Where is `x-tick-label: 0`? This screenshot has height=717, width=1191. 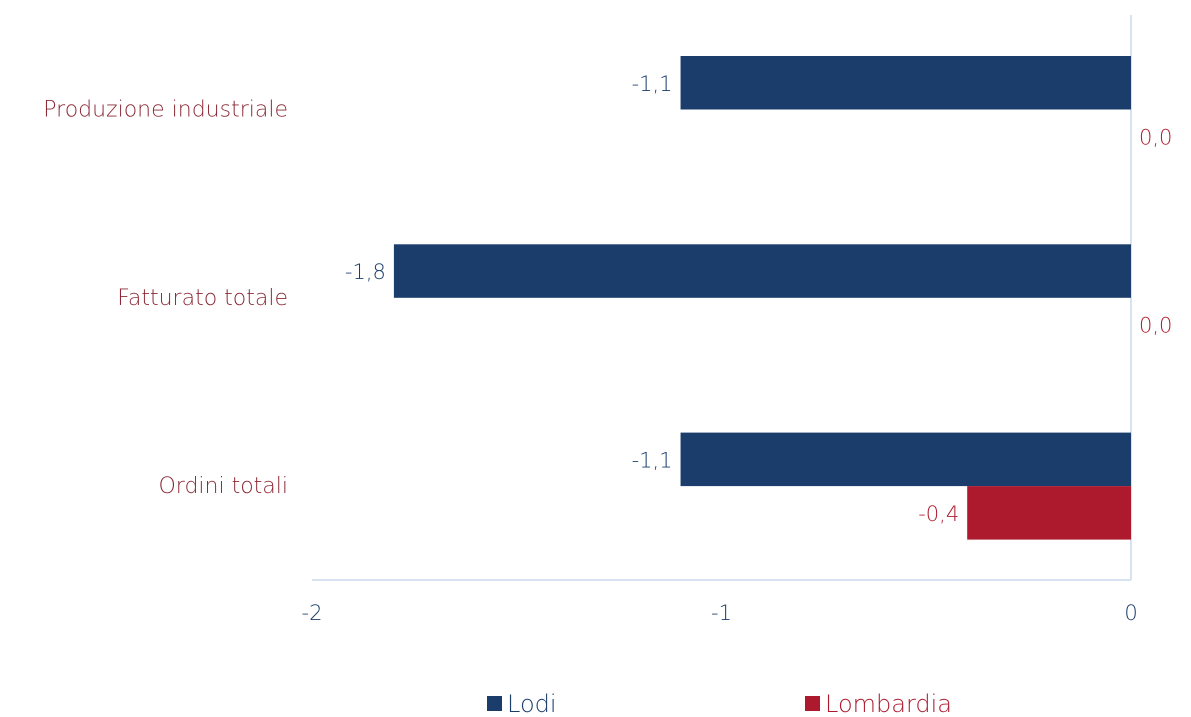
x-tick-label: 0 is located at coordinates (1130, 613).